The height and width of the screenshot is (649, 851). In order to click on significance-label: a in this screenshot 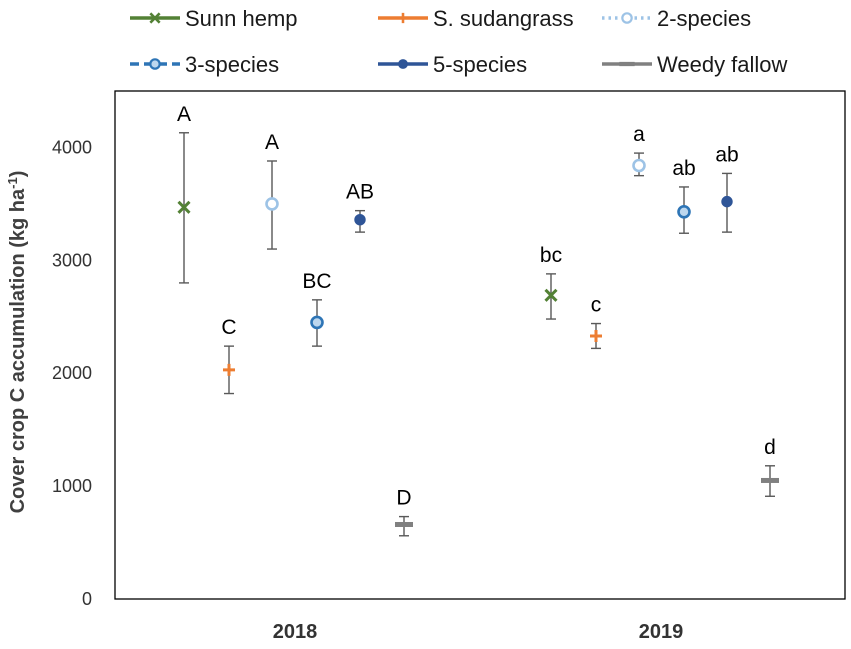, I will do `click(639, 134)`.